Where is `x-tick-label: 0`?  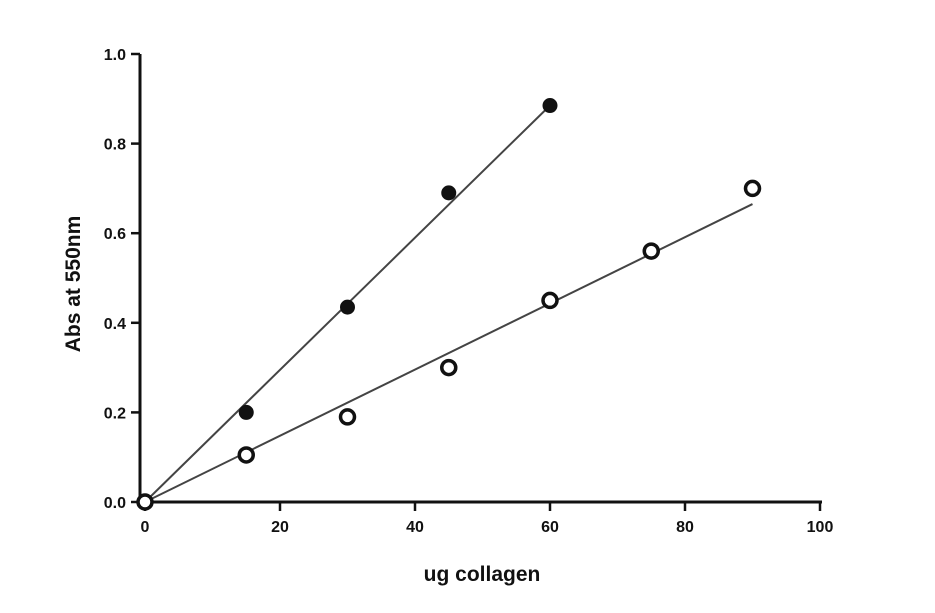
x-tick-label: 0 is located at coordinates (145, 527).